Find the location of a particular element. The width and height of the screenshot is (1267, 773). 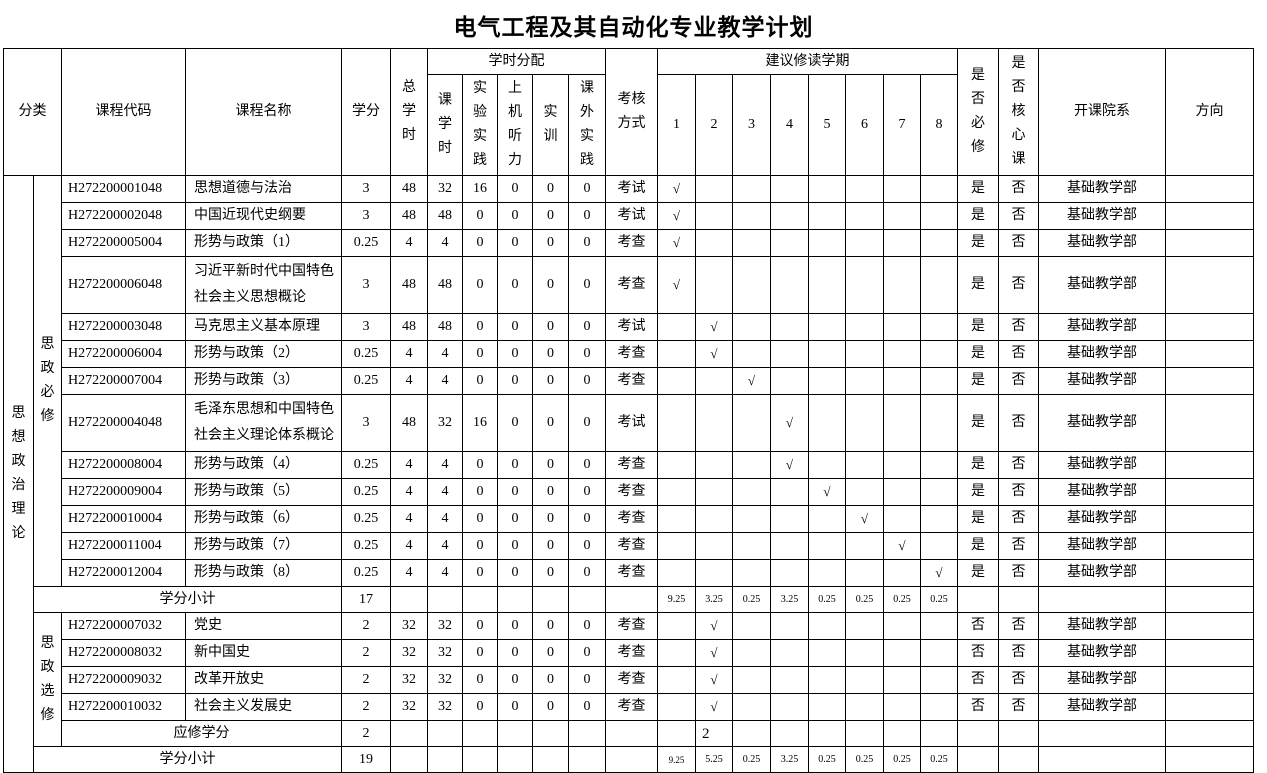

header-training-text: 实训 is located at coordinates (550, 124).